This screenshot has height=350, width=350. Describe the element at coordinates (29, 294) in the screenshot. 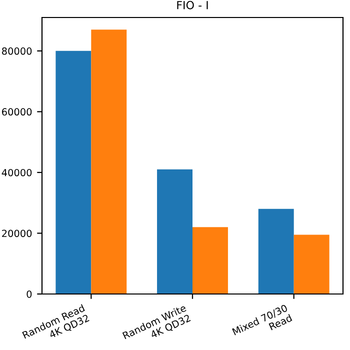

I see `y-tick-label: 0` at that location.